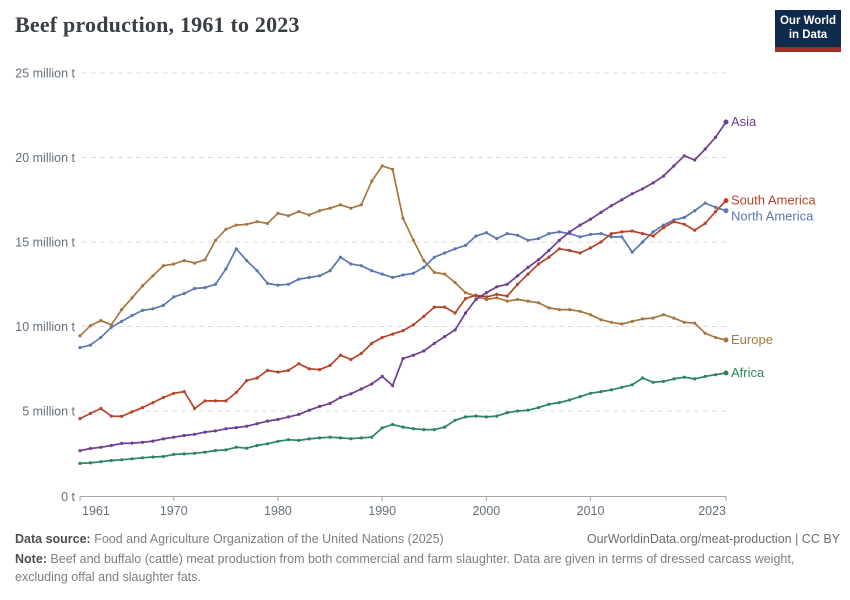  What do you see at coordinates (45, 74) in the screenshot?
I see `y-tick-label-25: 25 million t` at bounding box center [45, 74].